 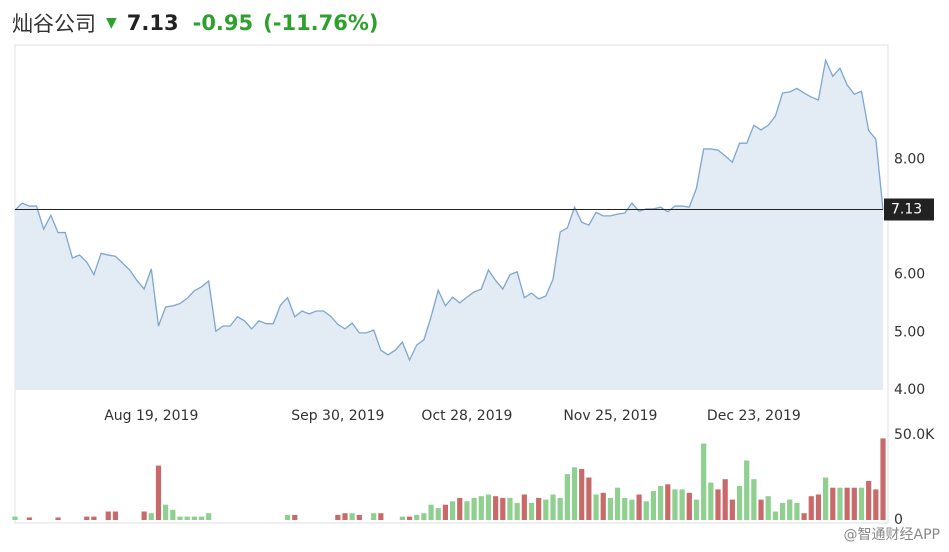 What do you see at coordinates (909, 390) in the screenshot?
I see `y-tick-label: 4.00` at bounding box center [909, 390].